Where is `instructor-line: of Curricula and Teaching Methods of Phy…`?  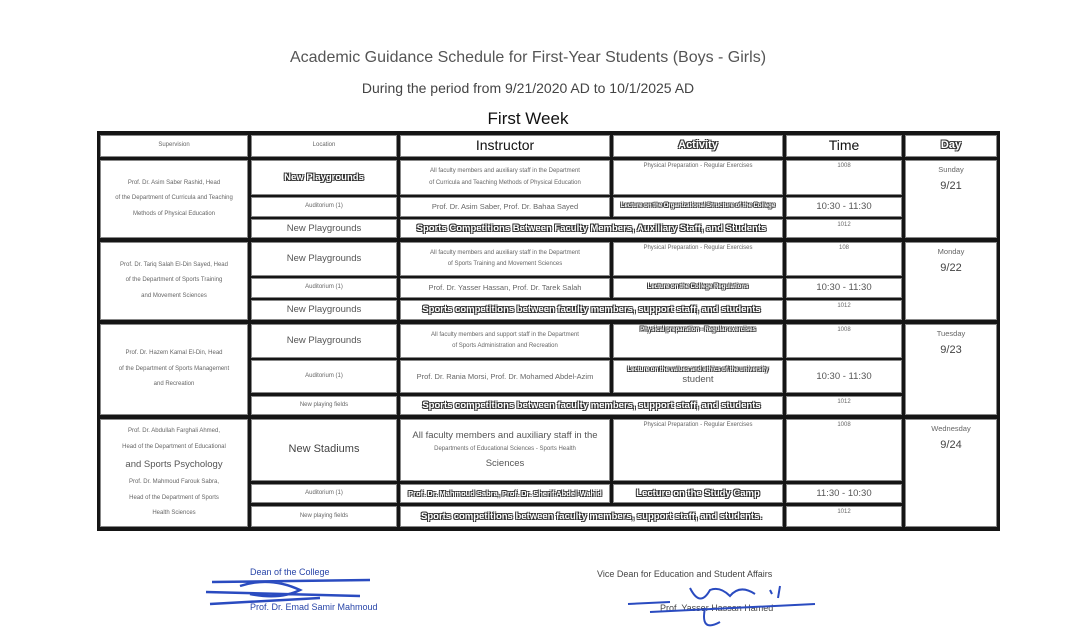
instructor-line: of Curricula and Teaching Methods of Phy… is located at coordinates (505, 182).